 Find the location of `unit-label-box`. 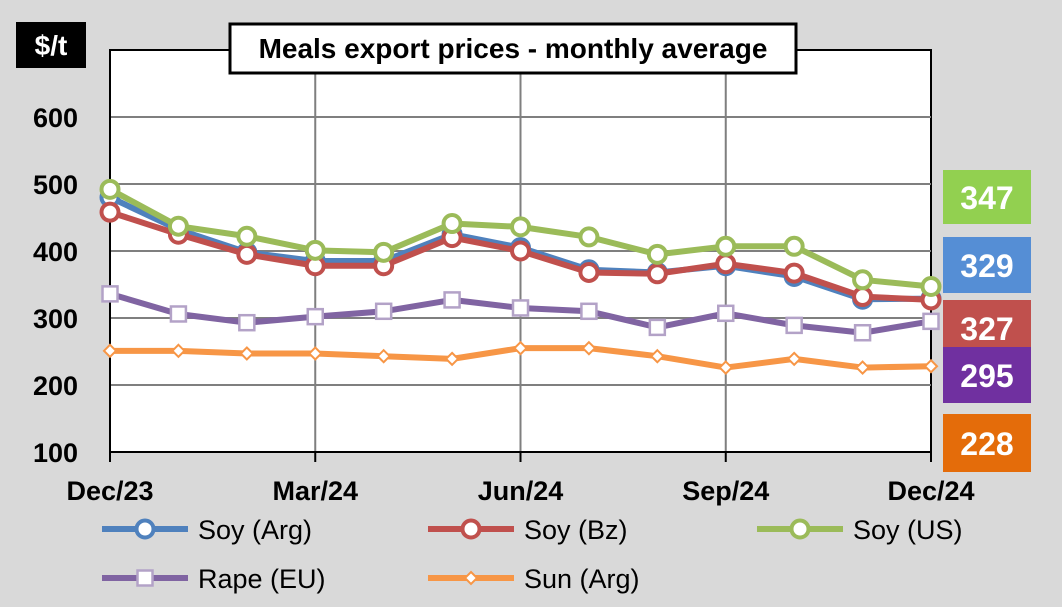

unit-label-box is located at coordinates (51, 45).